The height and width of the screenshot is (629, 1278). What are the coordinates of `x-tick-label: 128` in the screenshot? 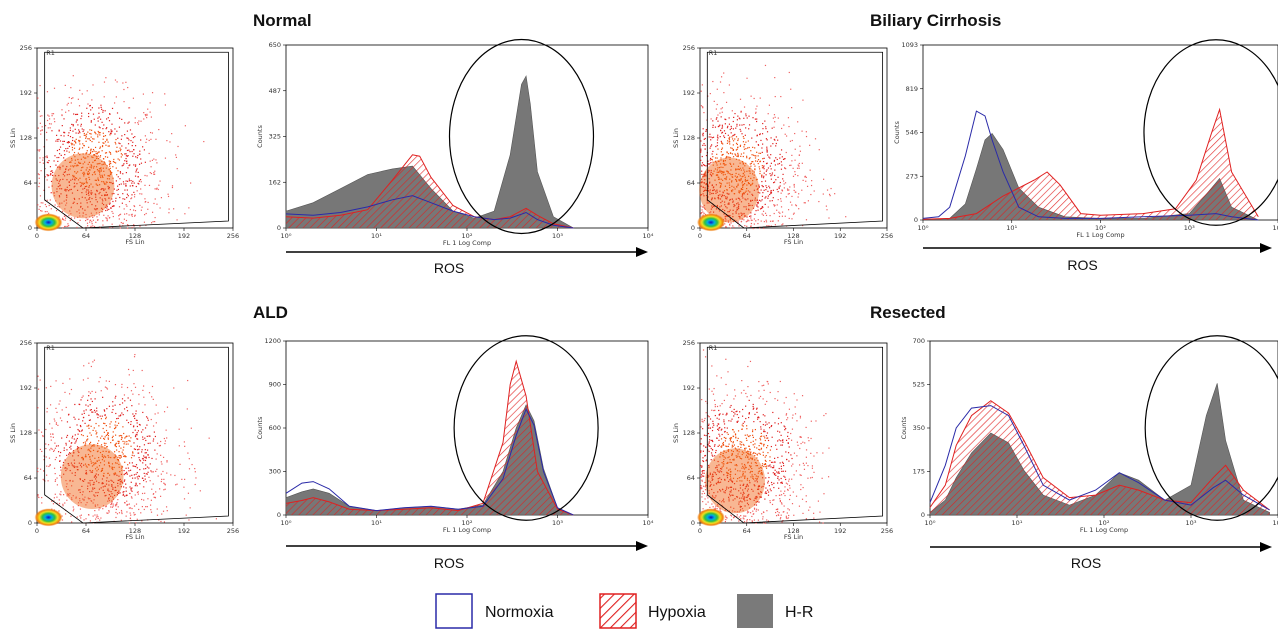 It's located at (793, 531).